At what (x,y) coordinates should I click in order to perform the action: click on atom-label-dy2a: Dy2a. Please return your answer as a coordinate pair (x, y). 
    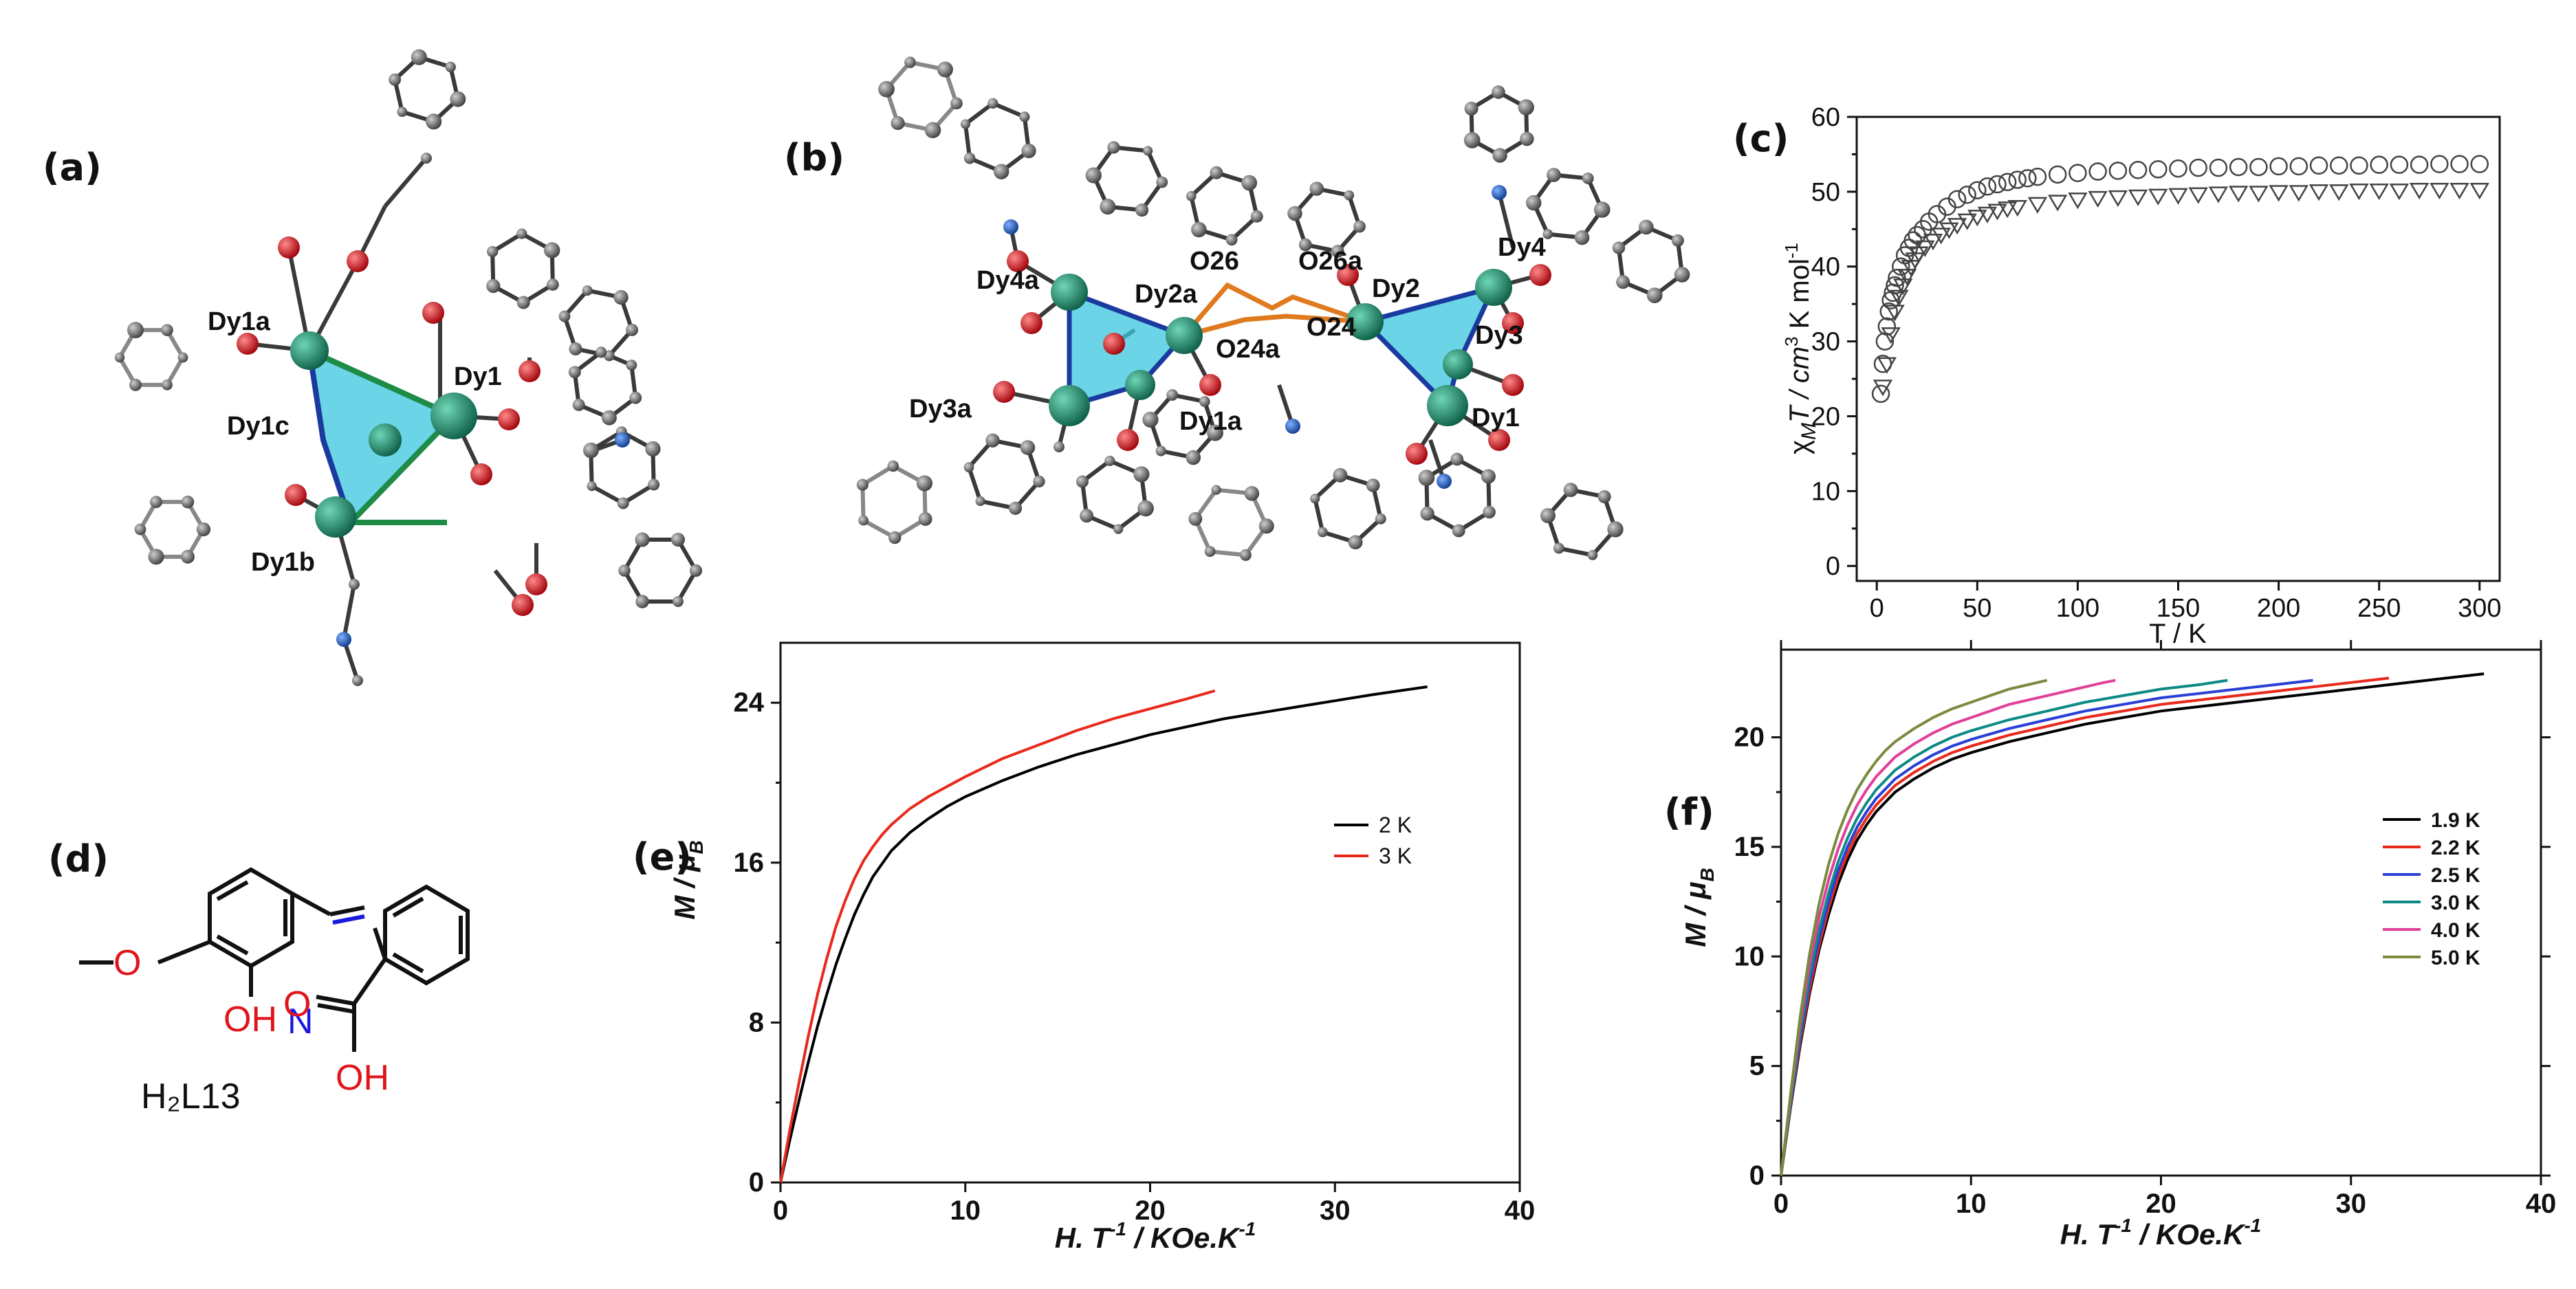
    Looking at the image, I should click on (1166, 294).